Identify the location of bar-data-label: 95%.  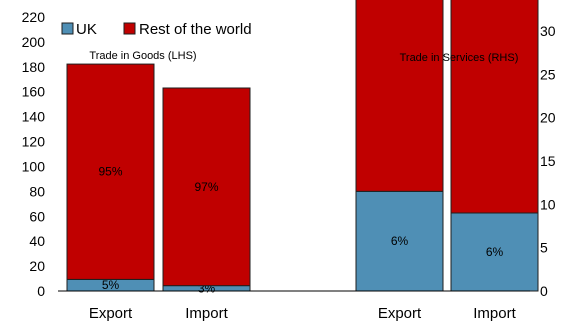
(110, 172).